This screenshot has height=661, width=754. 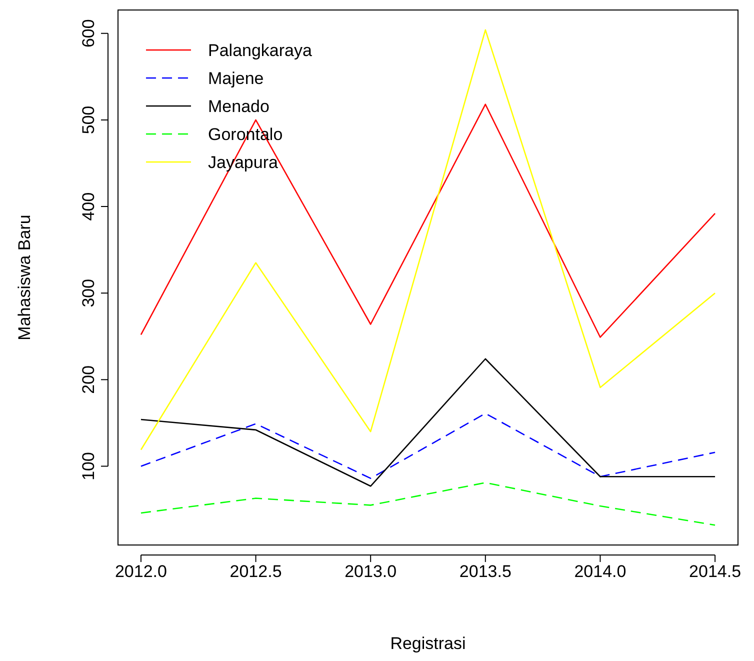 I want to click on x-axis-title: Registrasi, so click(x=428, y=643).